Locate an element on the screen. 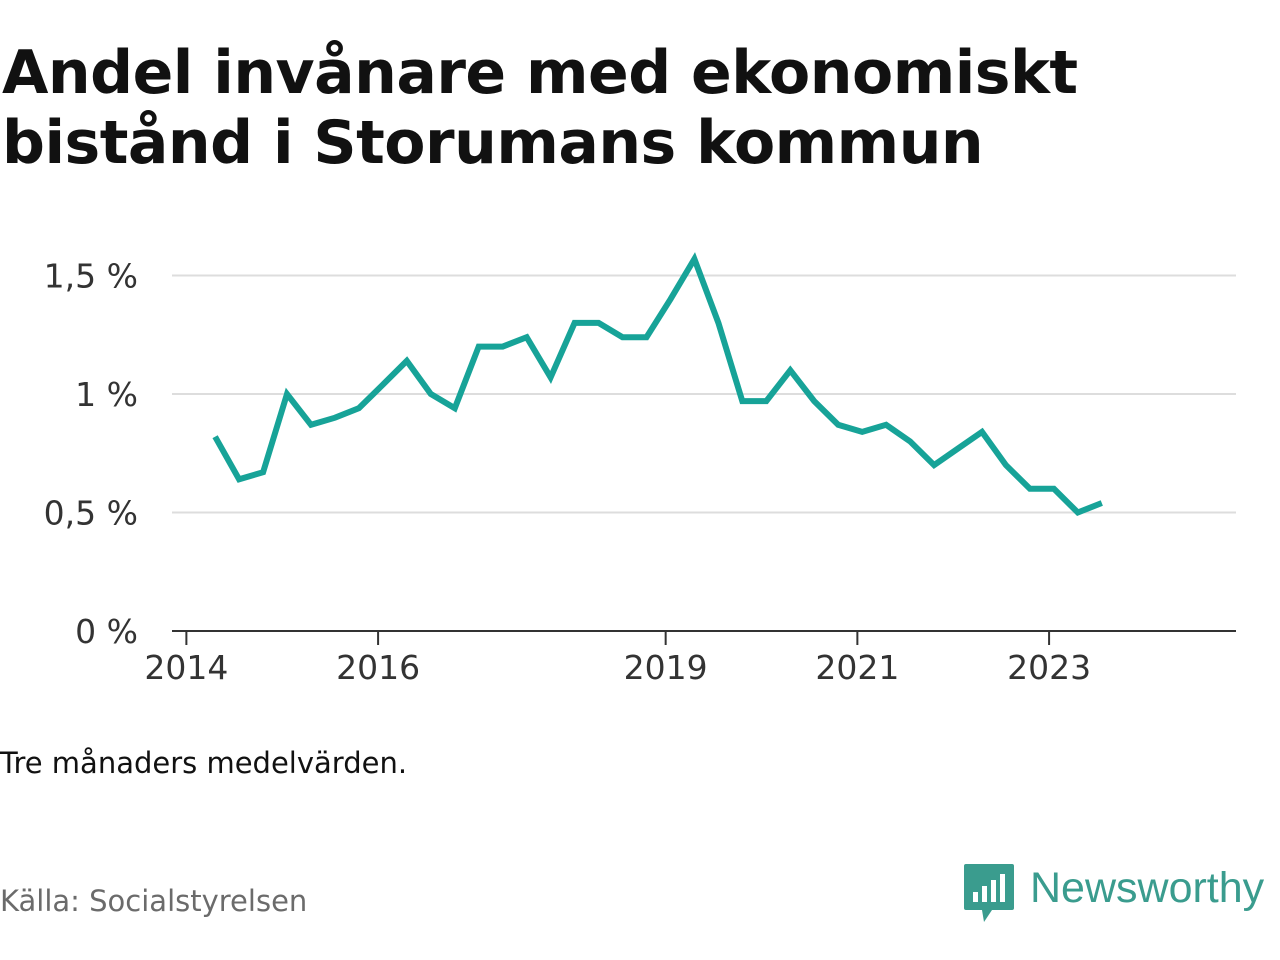 This screenshot has height=960, width=1280. y-tick-label: 1 % is located at coordinates (106, 394).